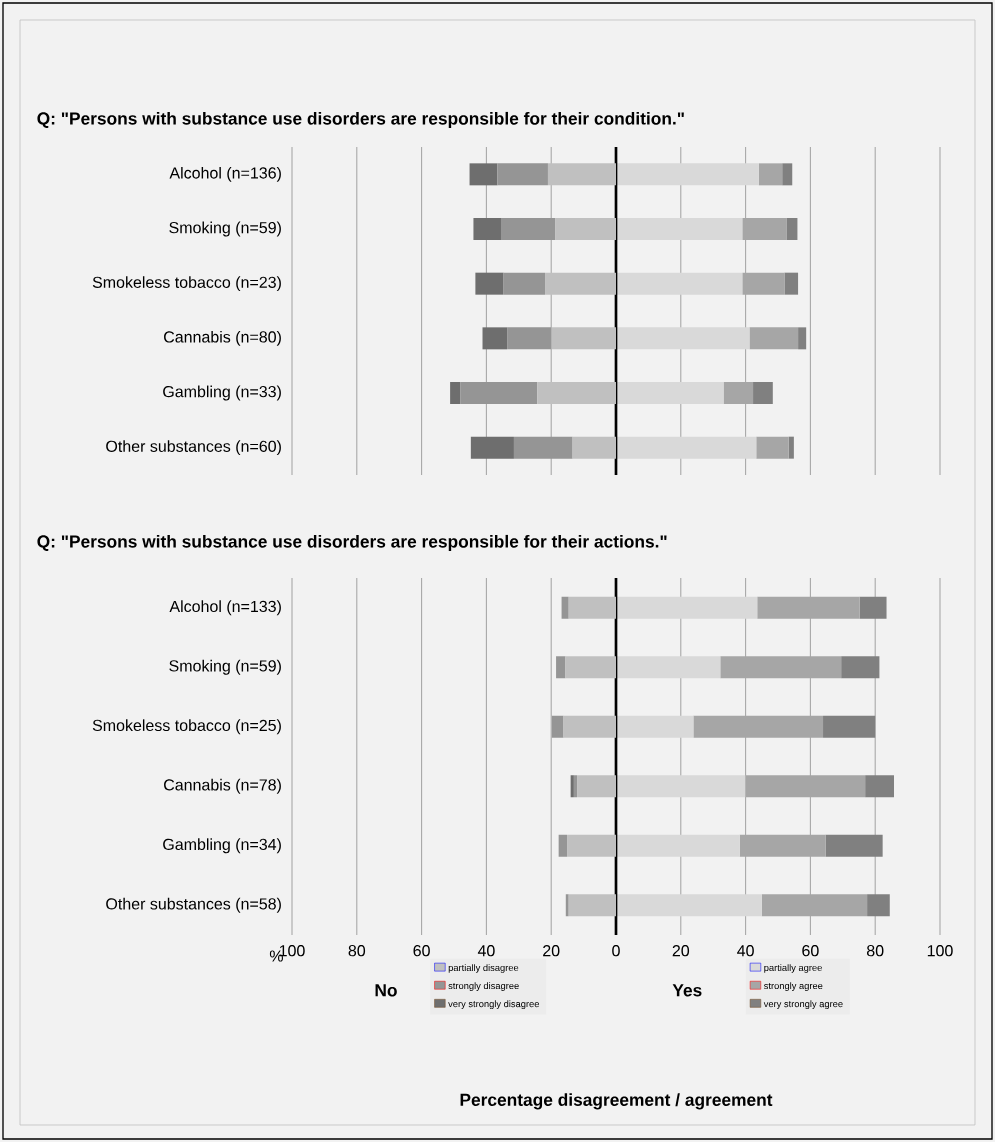  I want to click on legend-label: very strongly agree, so click(803, 1005).